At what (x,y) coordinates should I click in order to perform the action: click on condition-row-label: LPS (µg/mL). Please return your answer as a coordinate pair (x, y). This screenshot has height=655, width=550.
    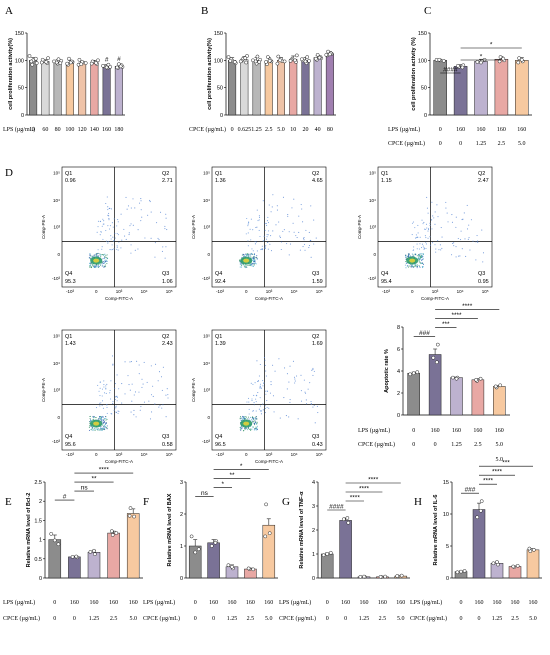
    Looking at the image, I should click on (374, 430).